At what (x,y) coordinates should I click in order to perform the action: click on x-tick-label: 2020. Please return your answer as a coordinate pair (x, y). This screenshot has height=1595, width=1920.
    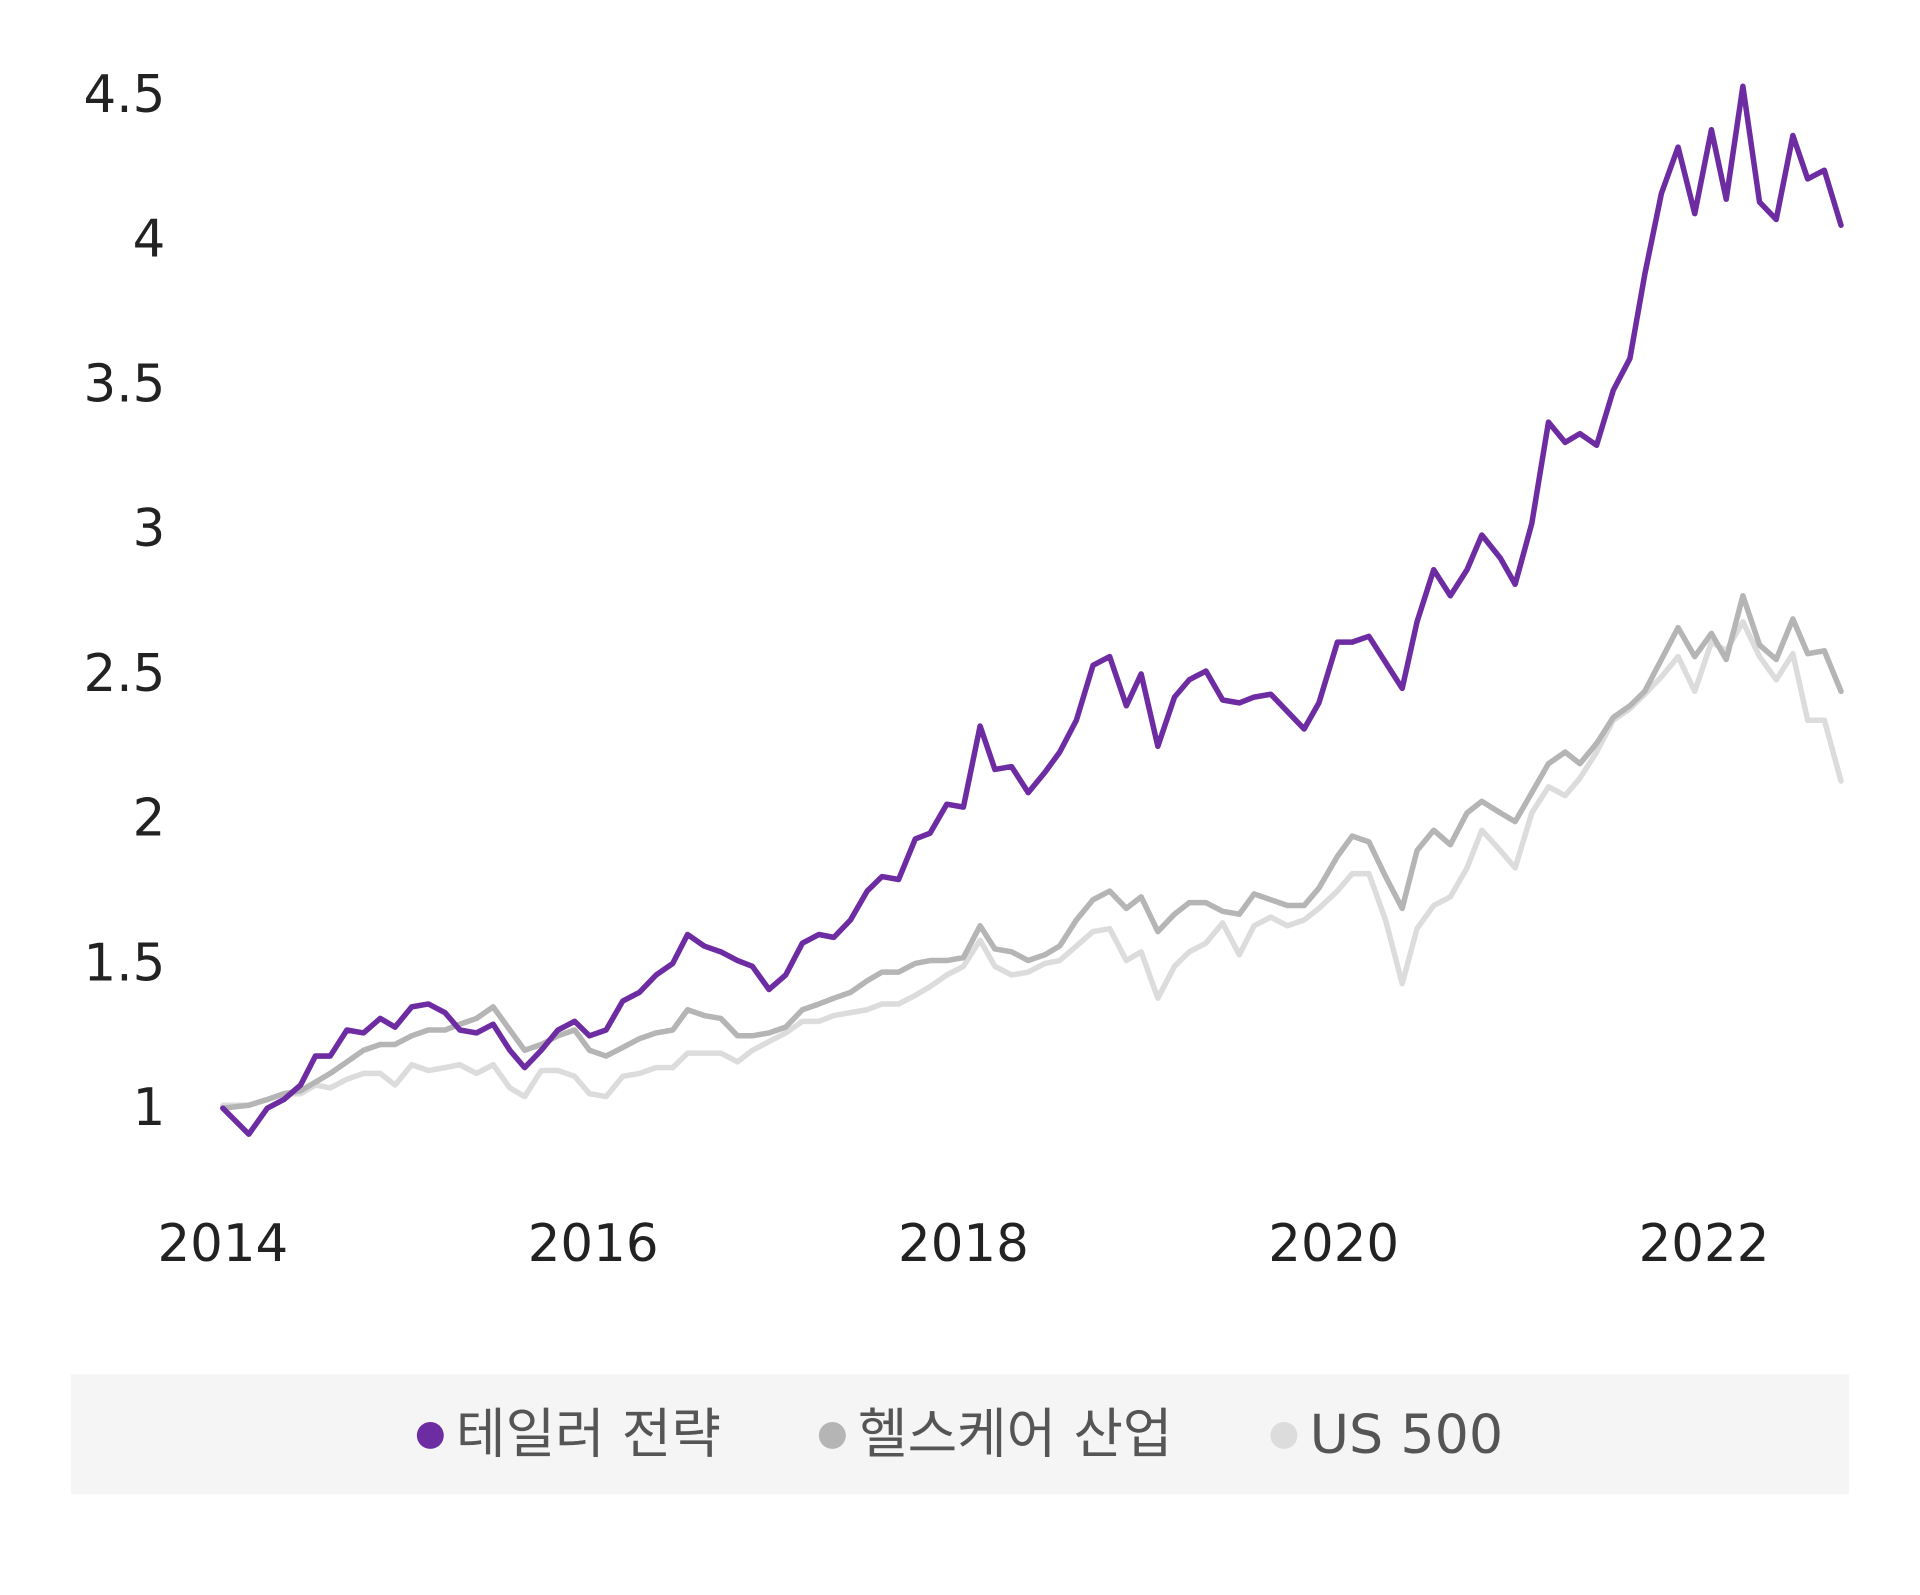
    Looking at the image, I should click on (1333, 1244).